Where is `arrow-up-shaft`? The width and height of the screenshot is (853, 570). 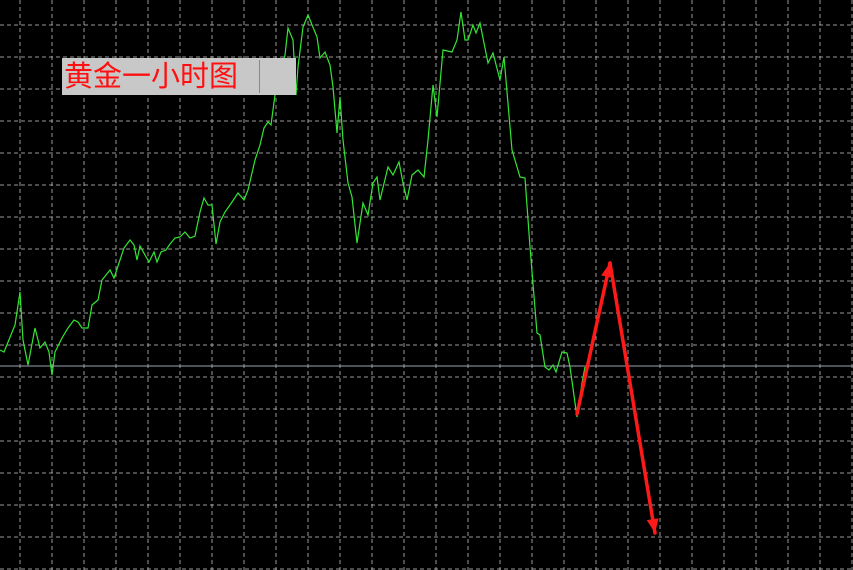
arrow-up-shaft is located at coordinates (593, 338).